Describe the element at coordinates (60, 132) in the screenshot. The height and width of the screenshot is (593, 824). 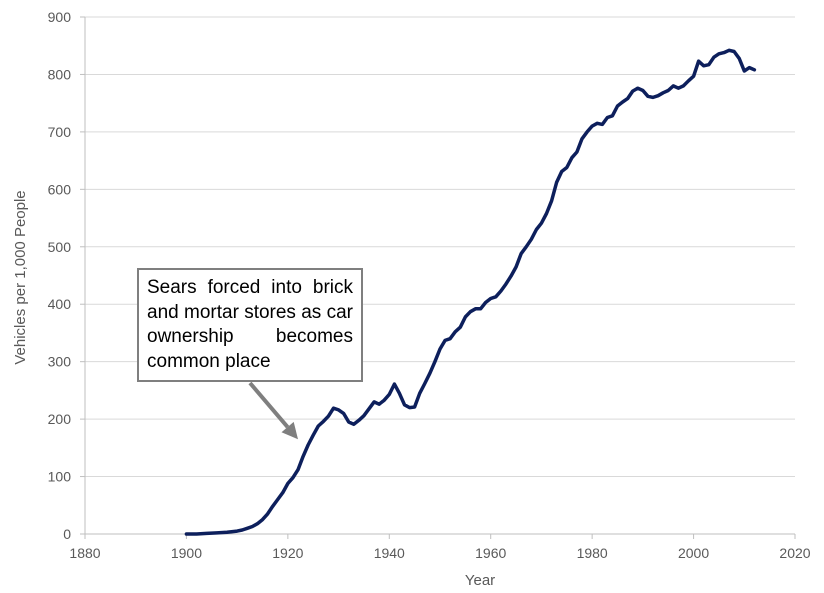
I see `y-tick-label: 700` at that location.